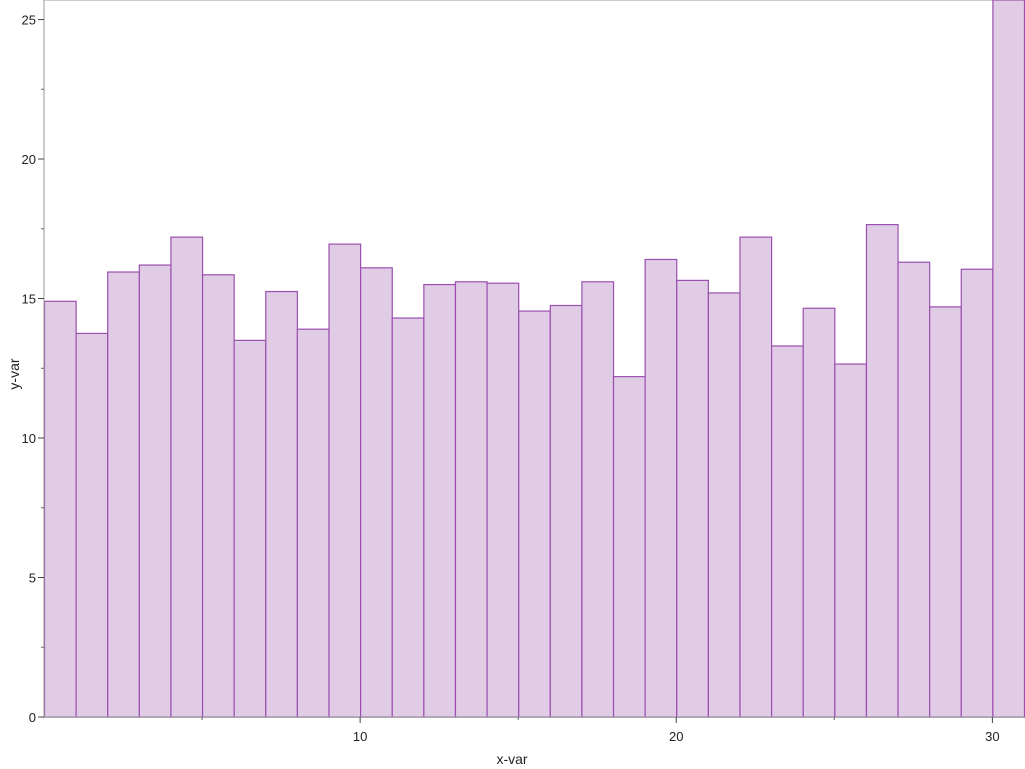 The image size is (1025, 769). What do you see at coordinates (32, 578) in the screenshot?
I see `y-tick-label: 5` at bounding box center [32, 578].